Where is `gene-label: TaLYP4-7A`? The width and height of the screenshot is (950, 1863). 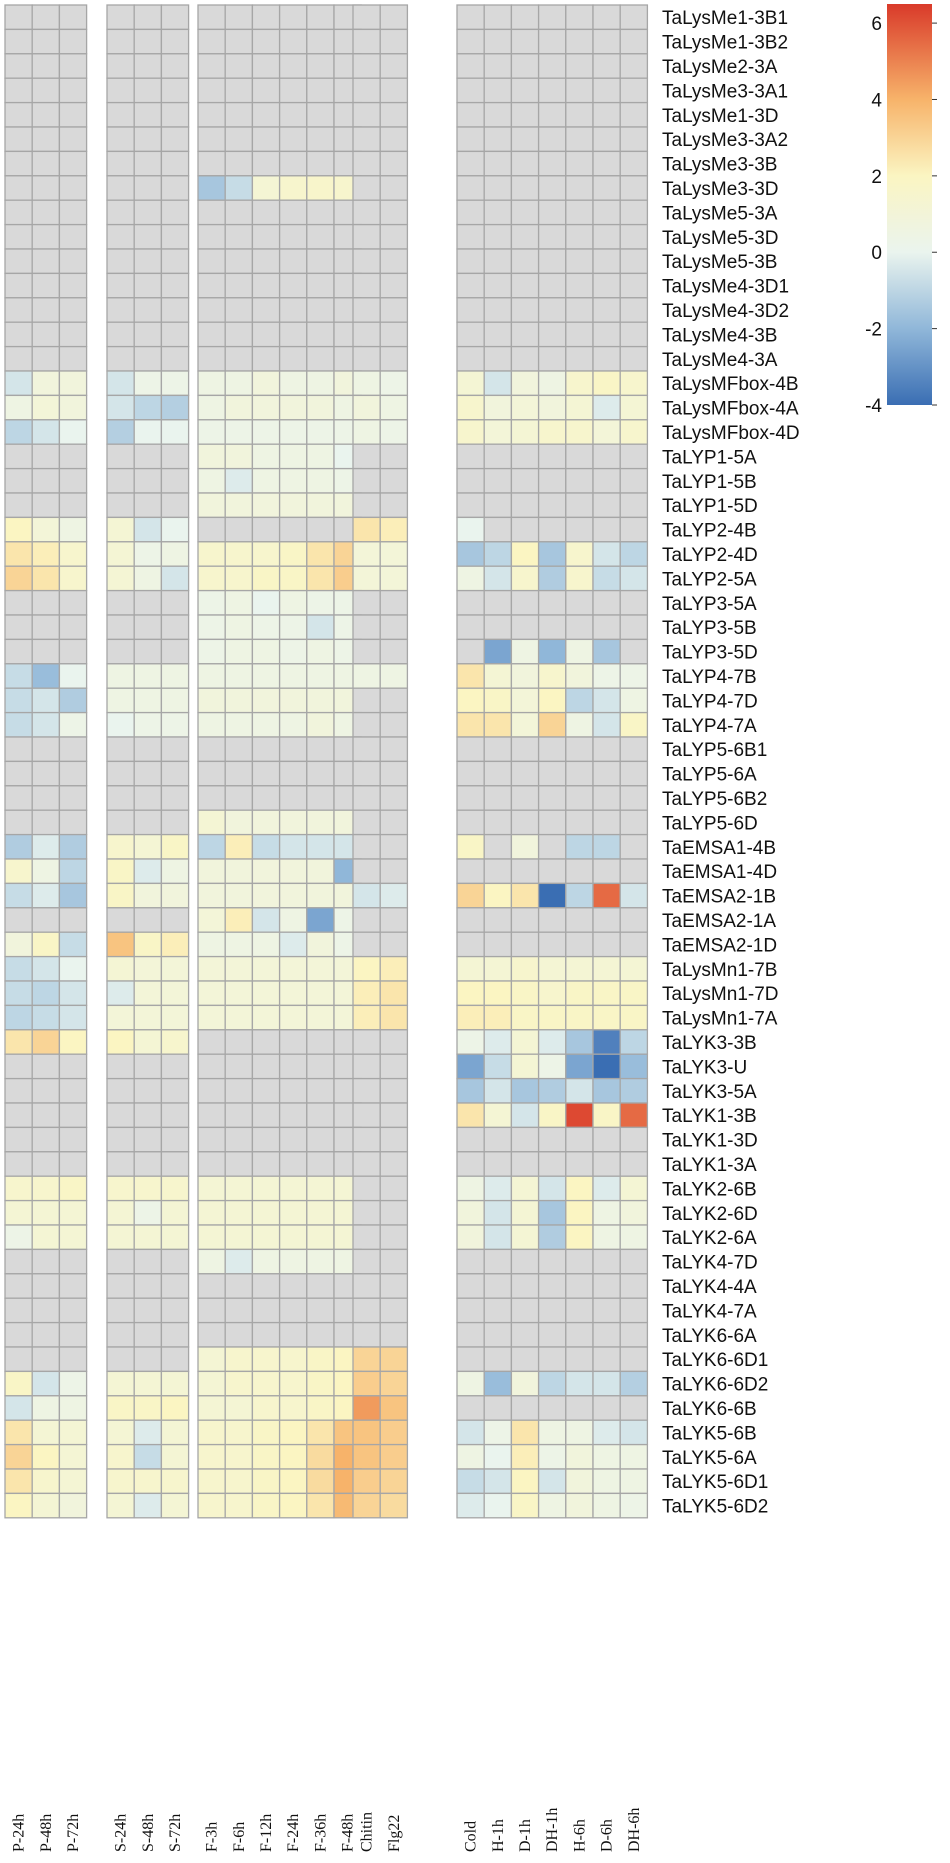 gene-label: TaLYP4-7A is located at coordinates (709, 726).